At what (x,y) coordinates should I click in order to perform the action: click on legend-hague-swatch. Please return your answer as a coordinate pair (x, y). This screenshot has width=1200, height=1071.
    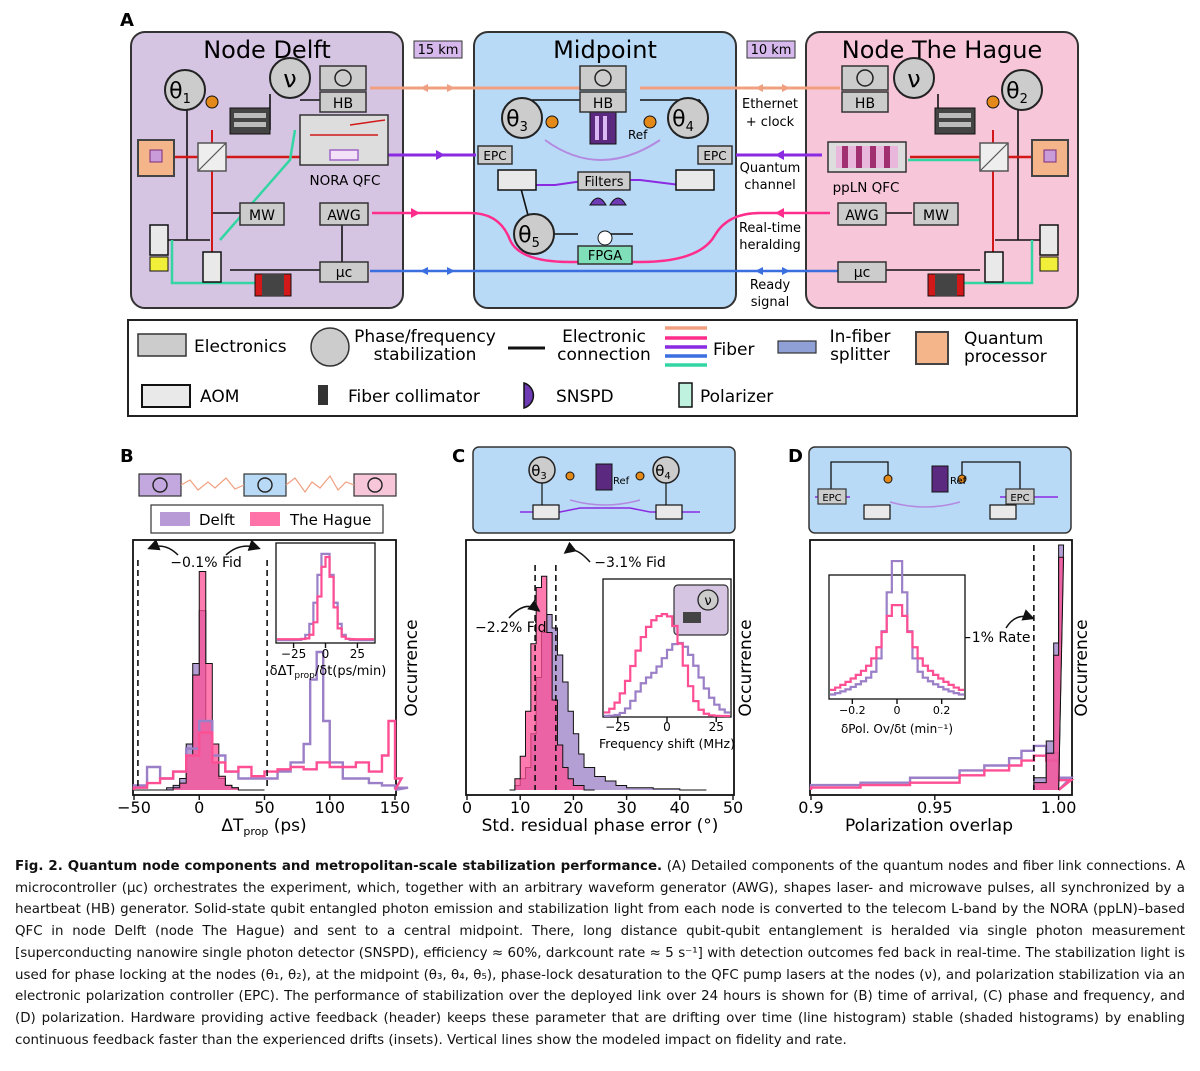
    Looking at the image, I should click on (265, 519).